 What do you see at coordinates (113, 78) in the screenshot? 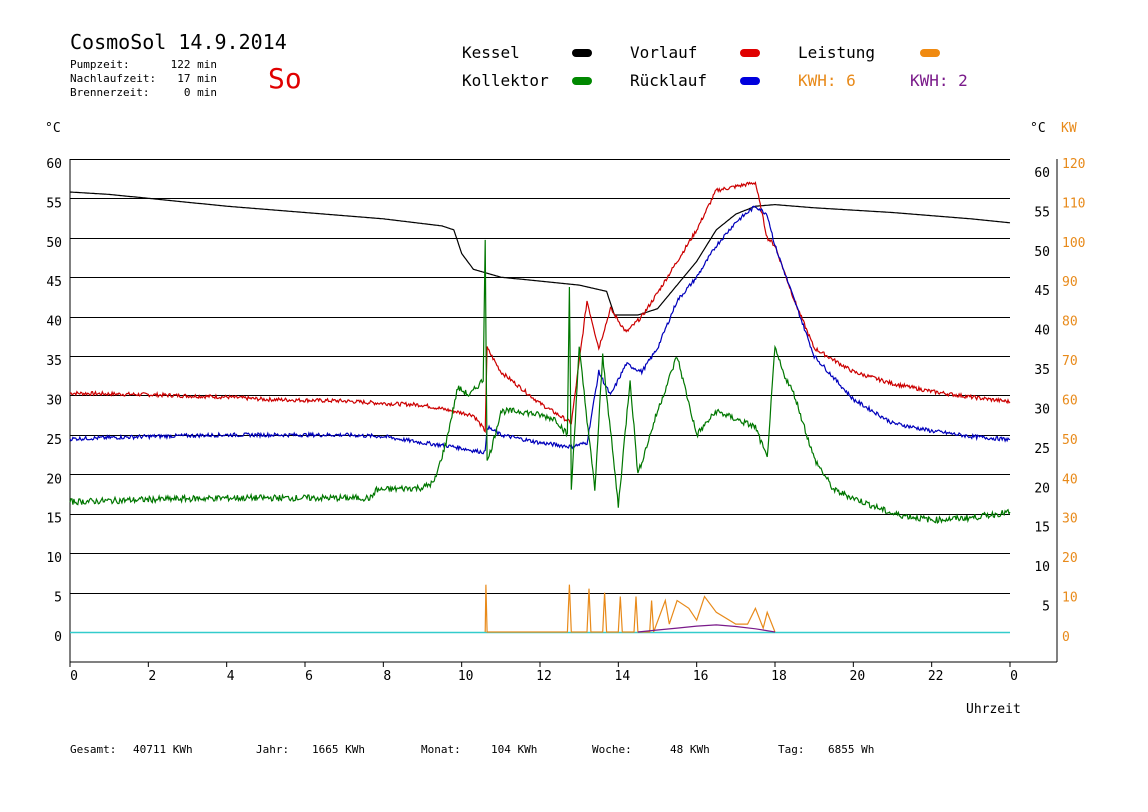
I see `stat-nachlaufzeit-label: Nachlaufzeit:` at bounding box center [113, 78].